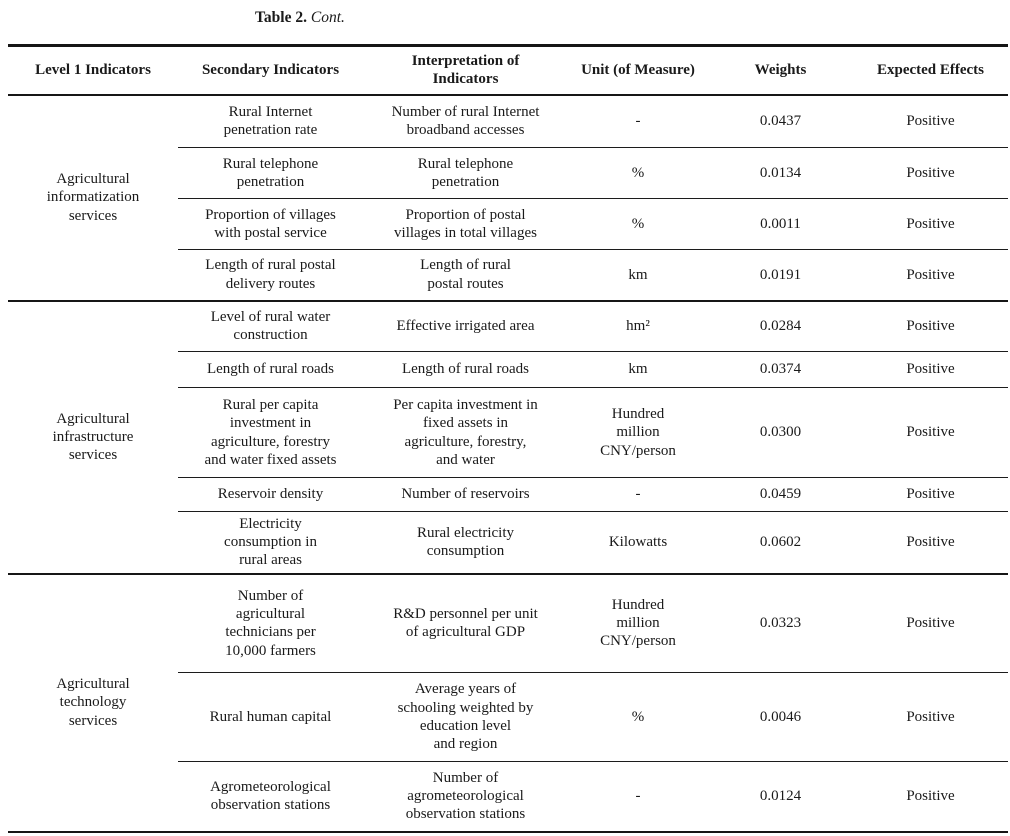  Describe the element at coordinates (638, 543) in the screenshot. I see `unit-cell: Kilowatts` at that location.